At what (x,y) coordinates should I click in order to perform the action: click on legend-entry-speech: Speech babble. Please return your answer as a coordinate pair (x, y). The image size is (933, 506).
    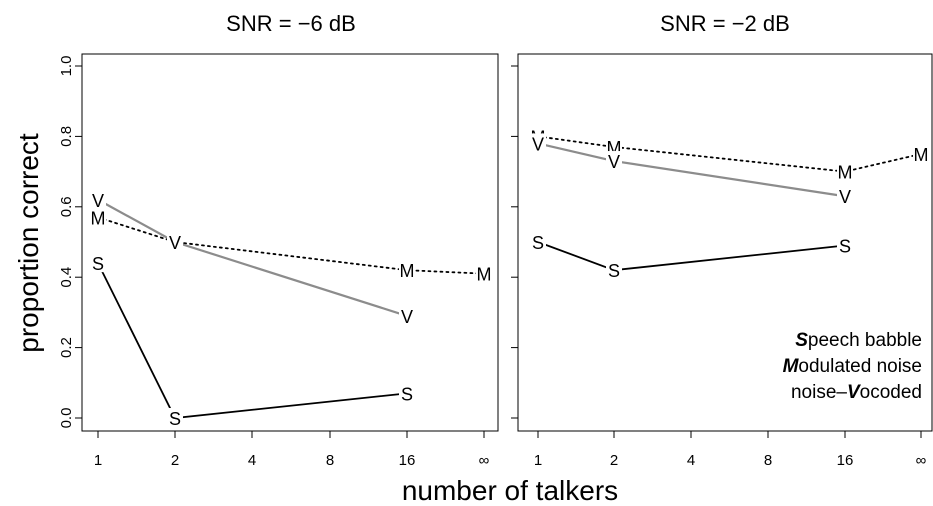
    Looking at the image, I should click on (858, 340).